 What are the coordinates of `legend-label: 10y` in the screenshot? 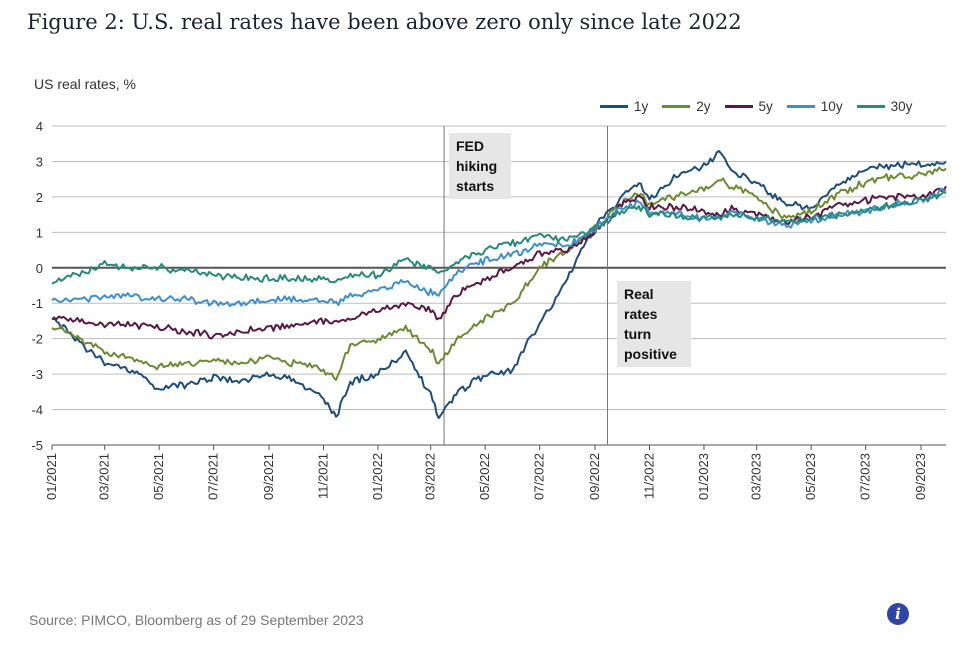 It's located at (831, 106).